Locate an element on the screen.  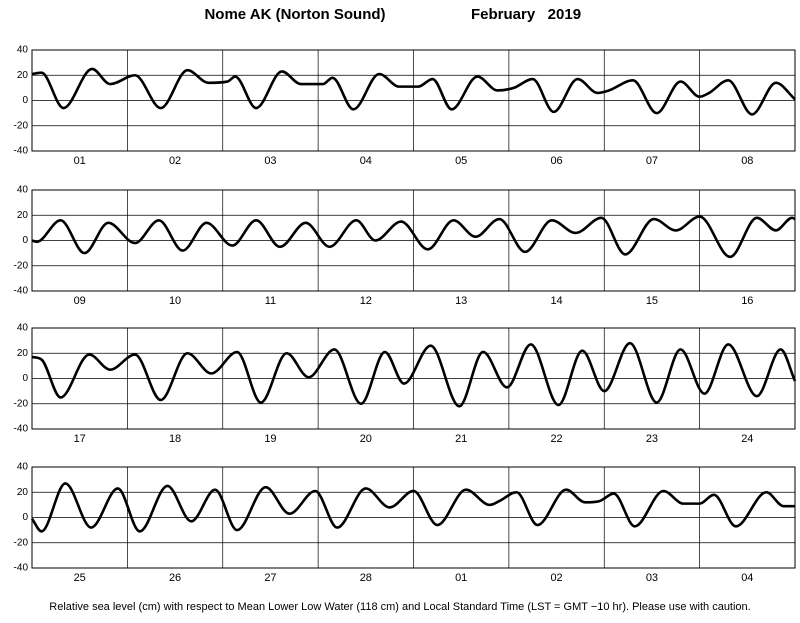
day-label: 22 is located at coordinates (556, 439).